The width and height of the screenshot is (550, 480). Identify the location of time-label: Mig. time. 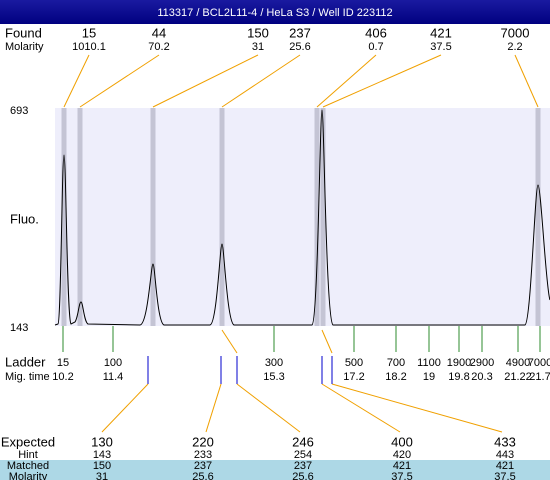
(27, 377).